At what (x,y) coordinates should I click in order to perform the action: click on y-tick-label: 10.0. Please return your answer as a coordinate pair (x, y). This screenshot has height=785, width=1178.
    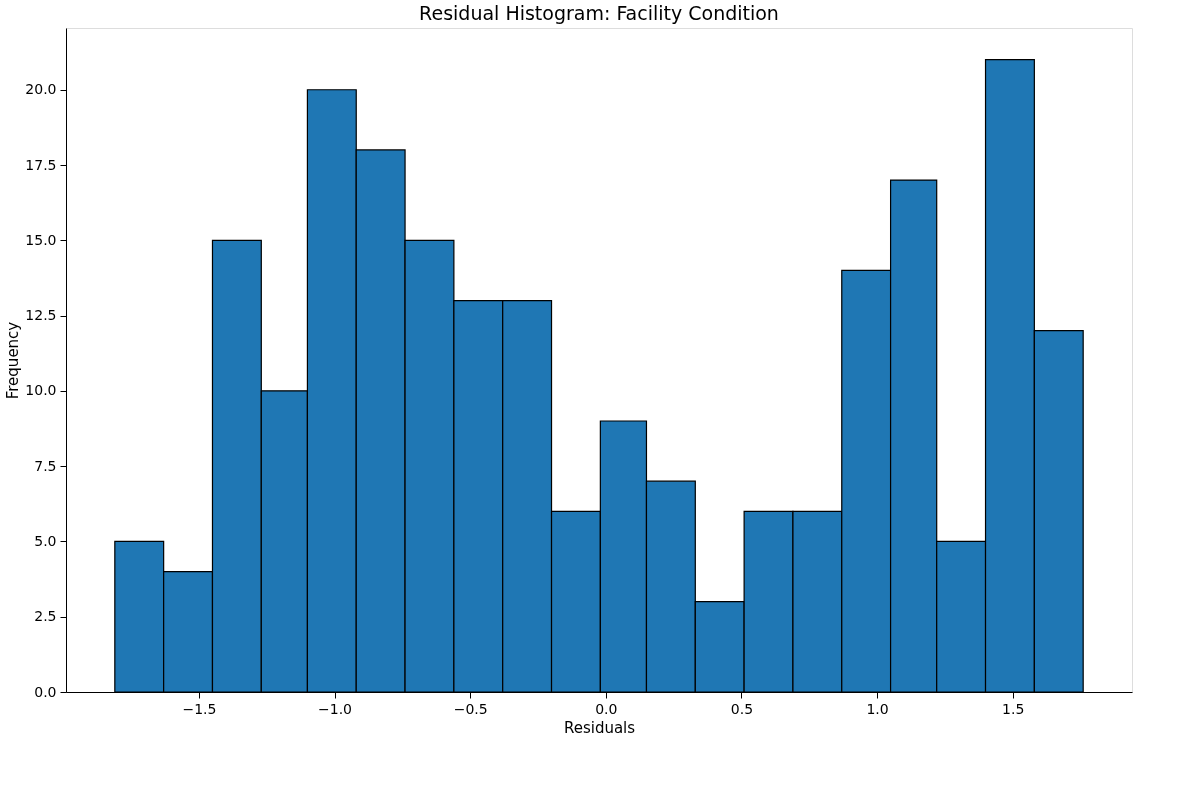
    Looking at the image, I should click on (41, 390).